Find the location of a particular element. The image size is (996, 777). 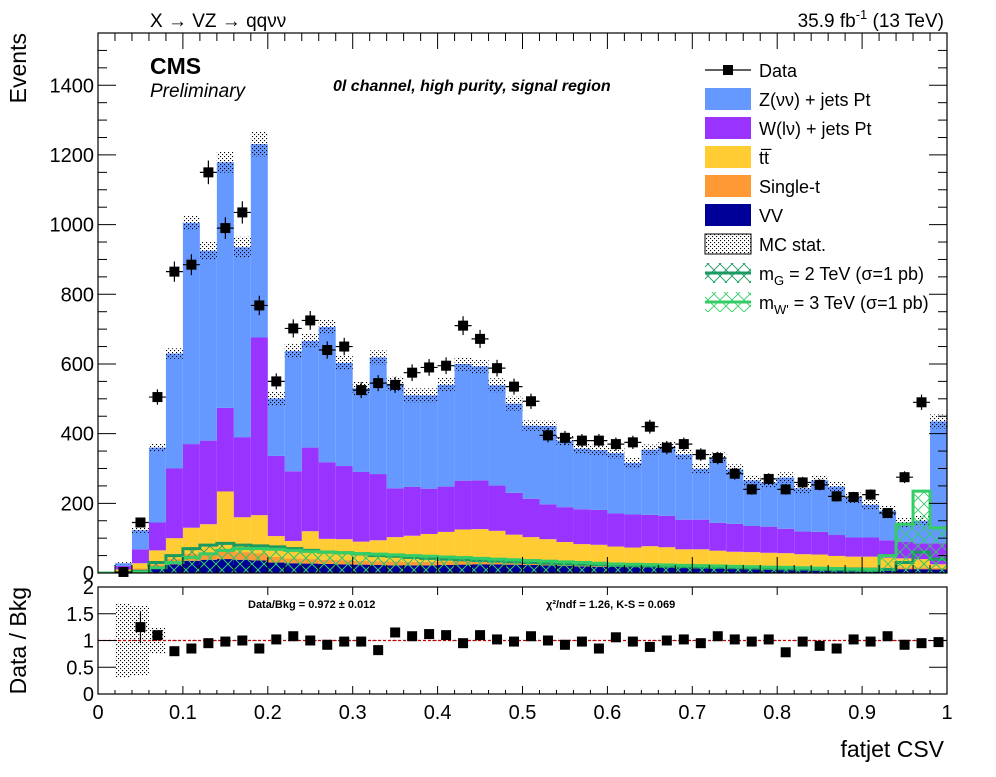

legend-label-3: tt̅ is located at coordinates (765, 158).